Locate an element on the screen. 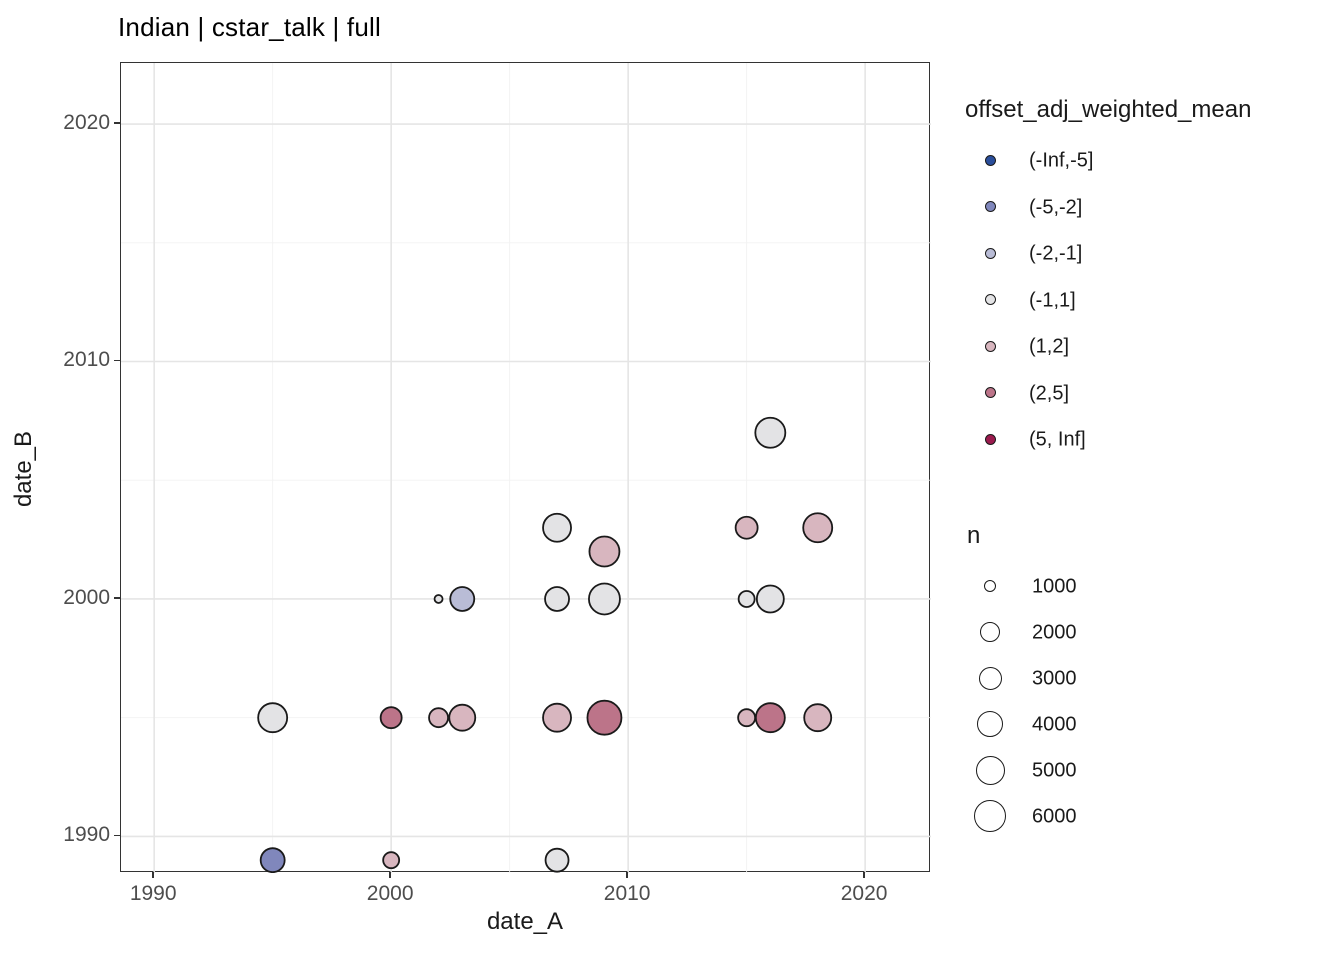 The width and height of the screenshot is (1344, 960). legend-color-label: (-Inf,-5] is located at coordinates (1061, 160).